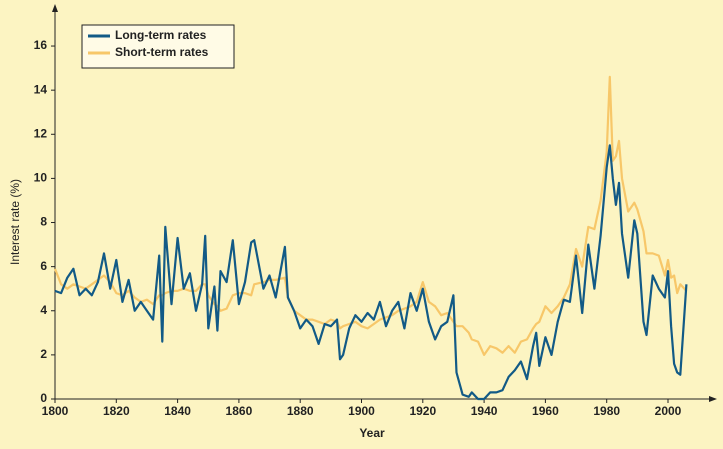 This screenshot has height=449, width=723. Describe the element at coordinates (43, 398) in the screenshot. I see `y-tick-label: 0` at that location.